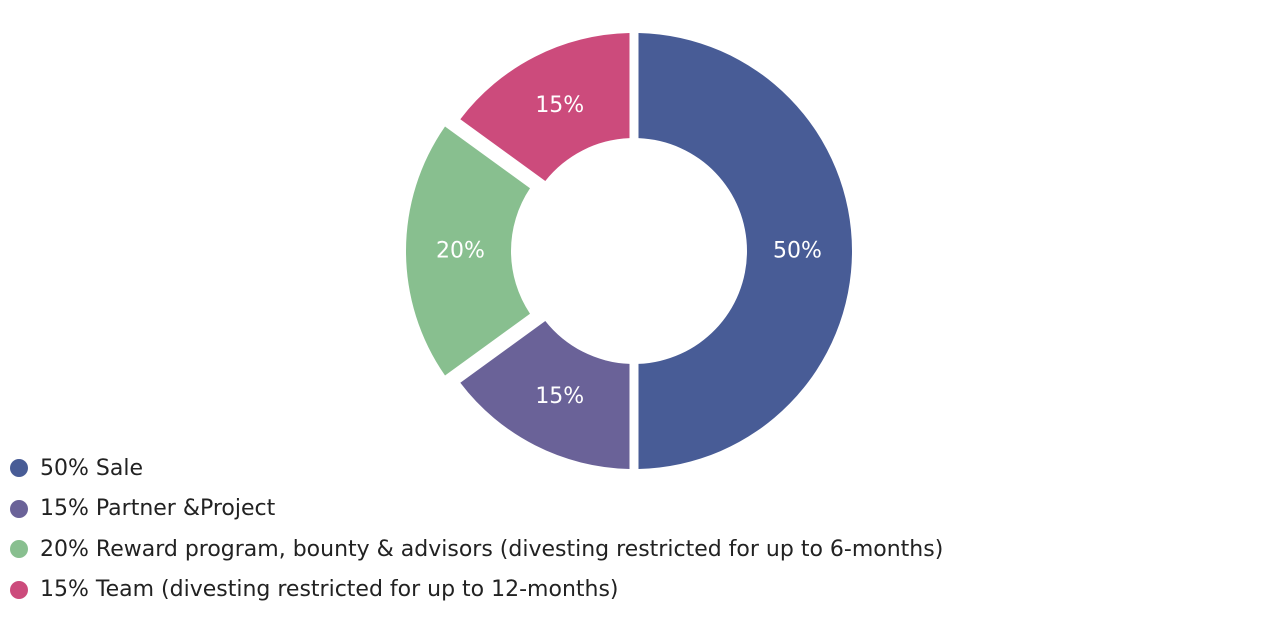  Describe the element at coordinates (476, 509) in the screenshot. I see `legend-item: 15% Partner &Project` at that location.